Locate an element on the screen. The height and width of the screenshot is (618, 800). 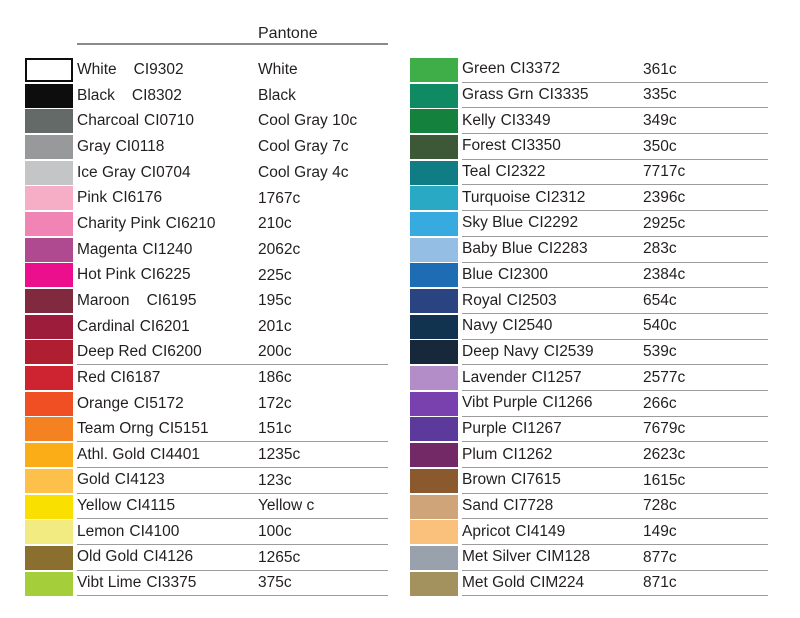
color-ci-code: CI2539 is located at coordinates (568, 351).